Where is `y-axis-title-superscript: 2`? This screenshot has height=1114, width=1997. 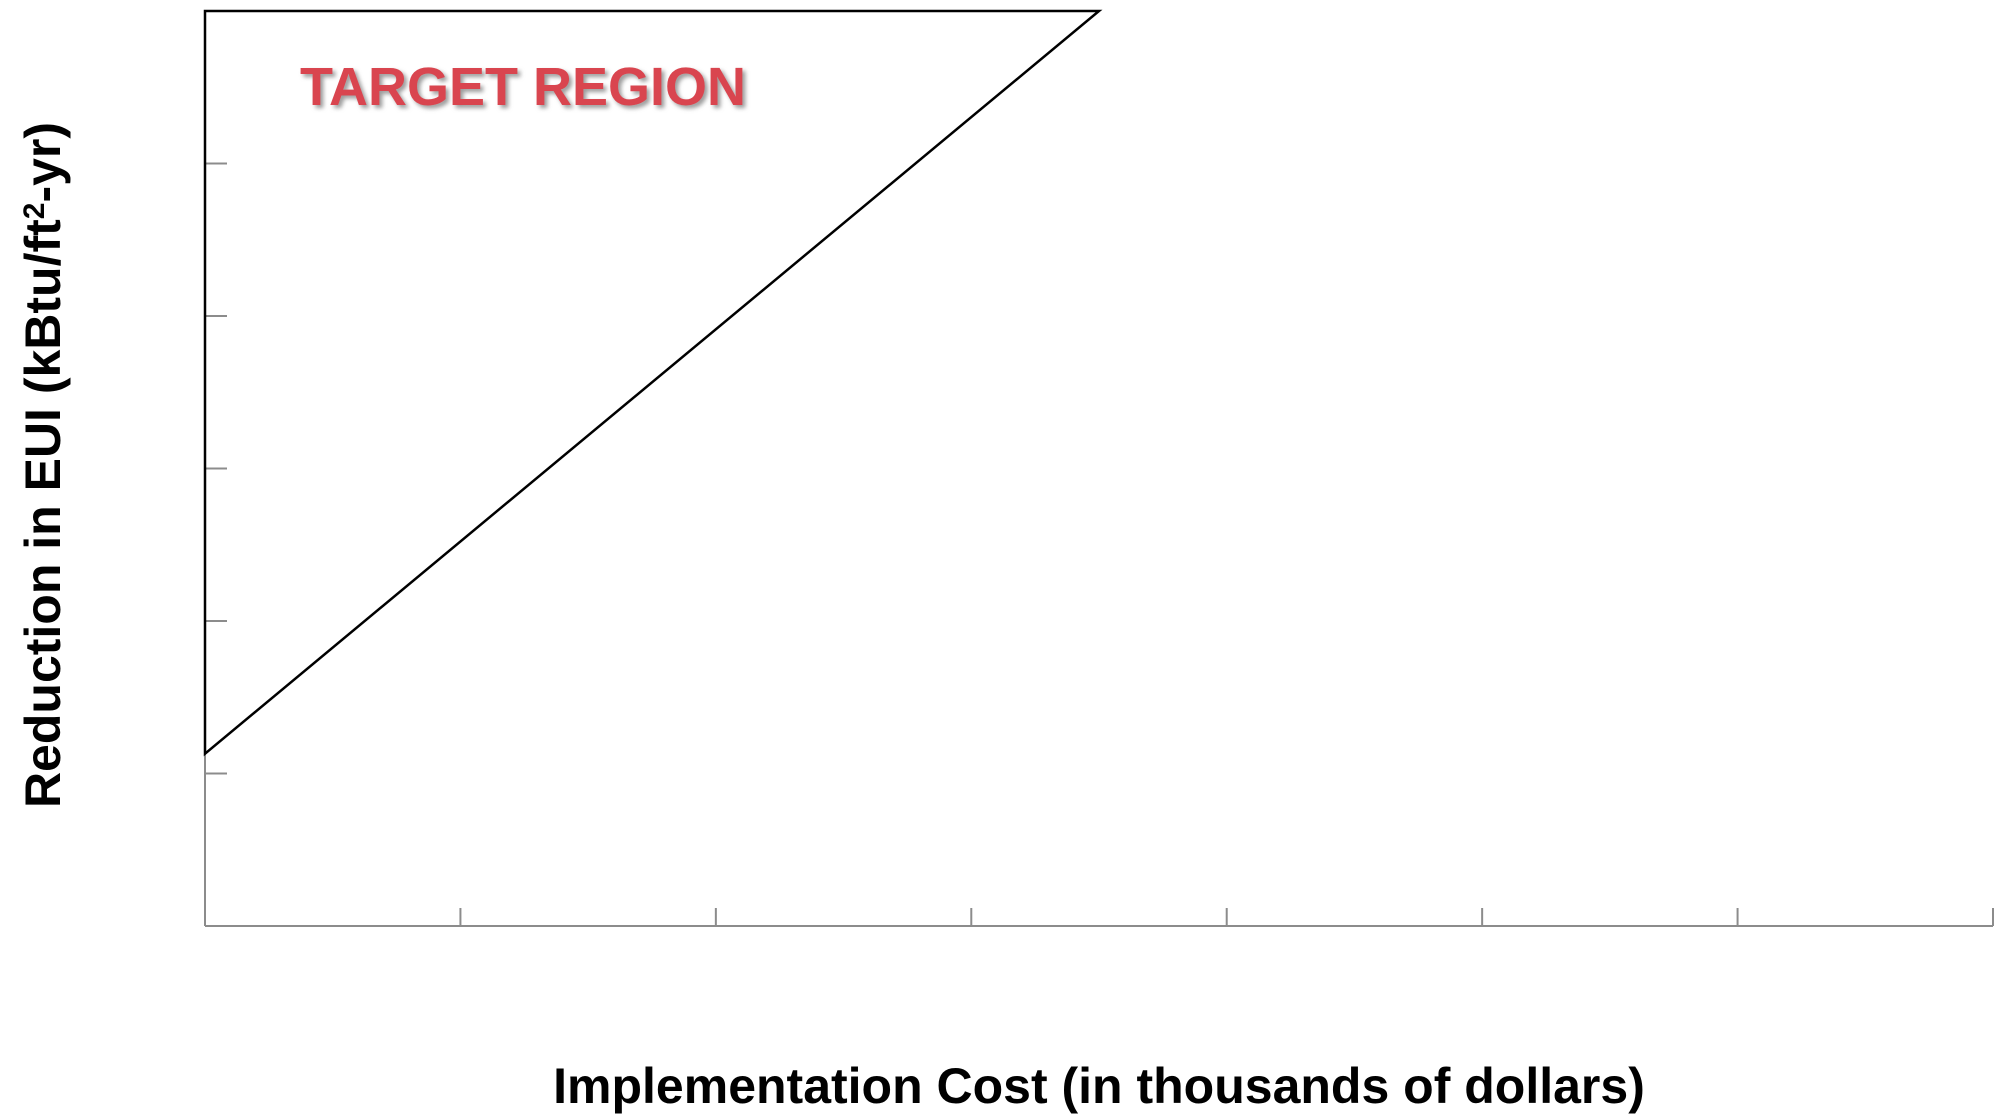
y-axis-title-superscript: 2 is located at coordinates (34, 211).